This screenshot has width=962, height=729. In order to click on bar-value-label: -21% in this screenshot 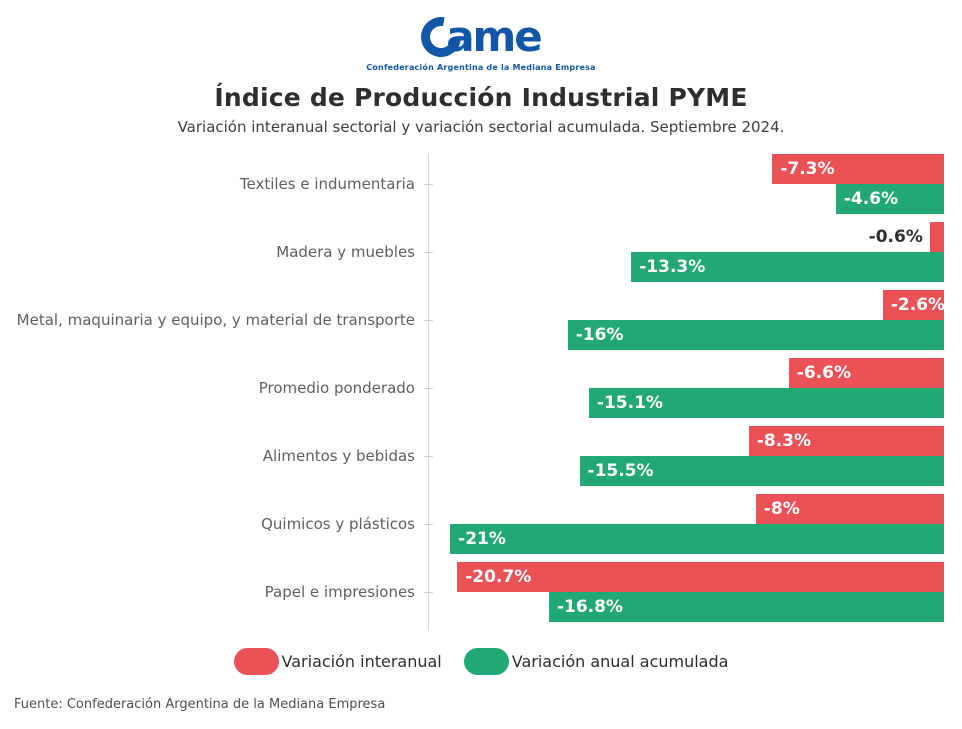, I will do `click(482, 539)`.